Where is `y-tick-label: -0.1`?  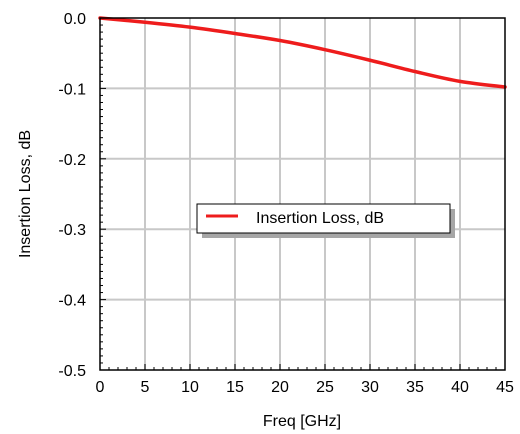
y-tick-label: -0.1 is located at coordinates (72, 89).